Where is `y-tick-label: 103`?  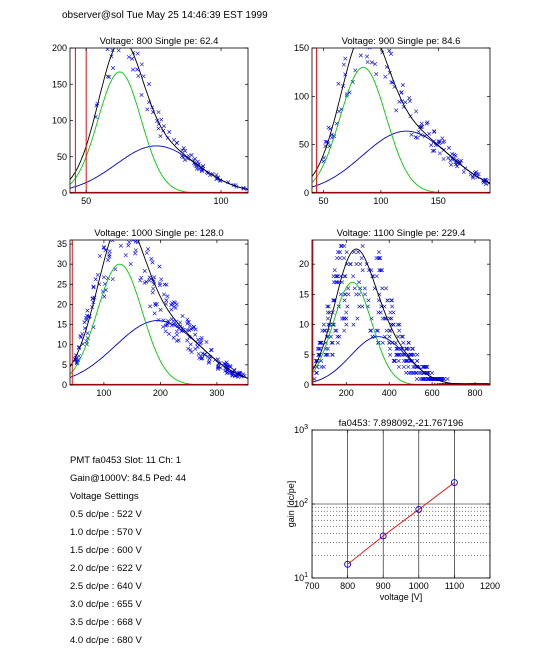
y-tick-label: 103 is located at coordinates (301, 429).